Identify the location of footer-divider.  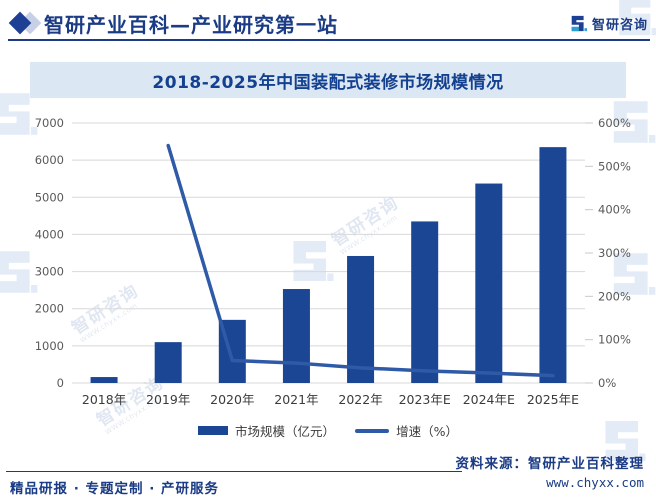
(234, 471).